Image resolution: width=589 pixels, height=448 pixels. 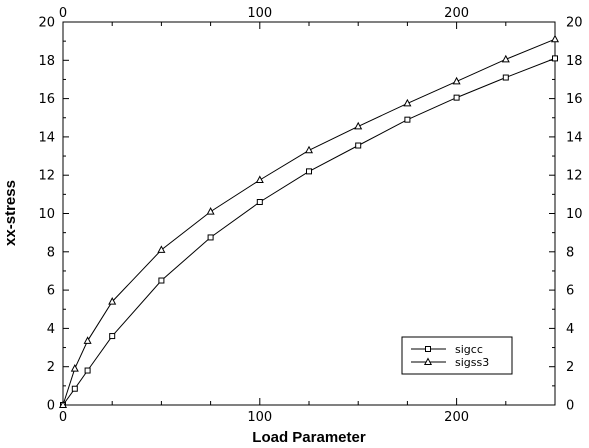 What do you see at coordinates (46, 137) in the screenshot?
I see `y-tick-label-left: 14` at bounding box center [46, 137].